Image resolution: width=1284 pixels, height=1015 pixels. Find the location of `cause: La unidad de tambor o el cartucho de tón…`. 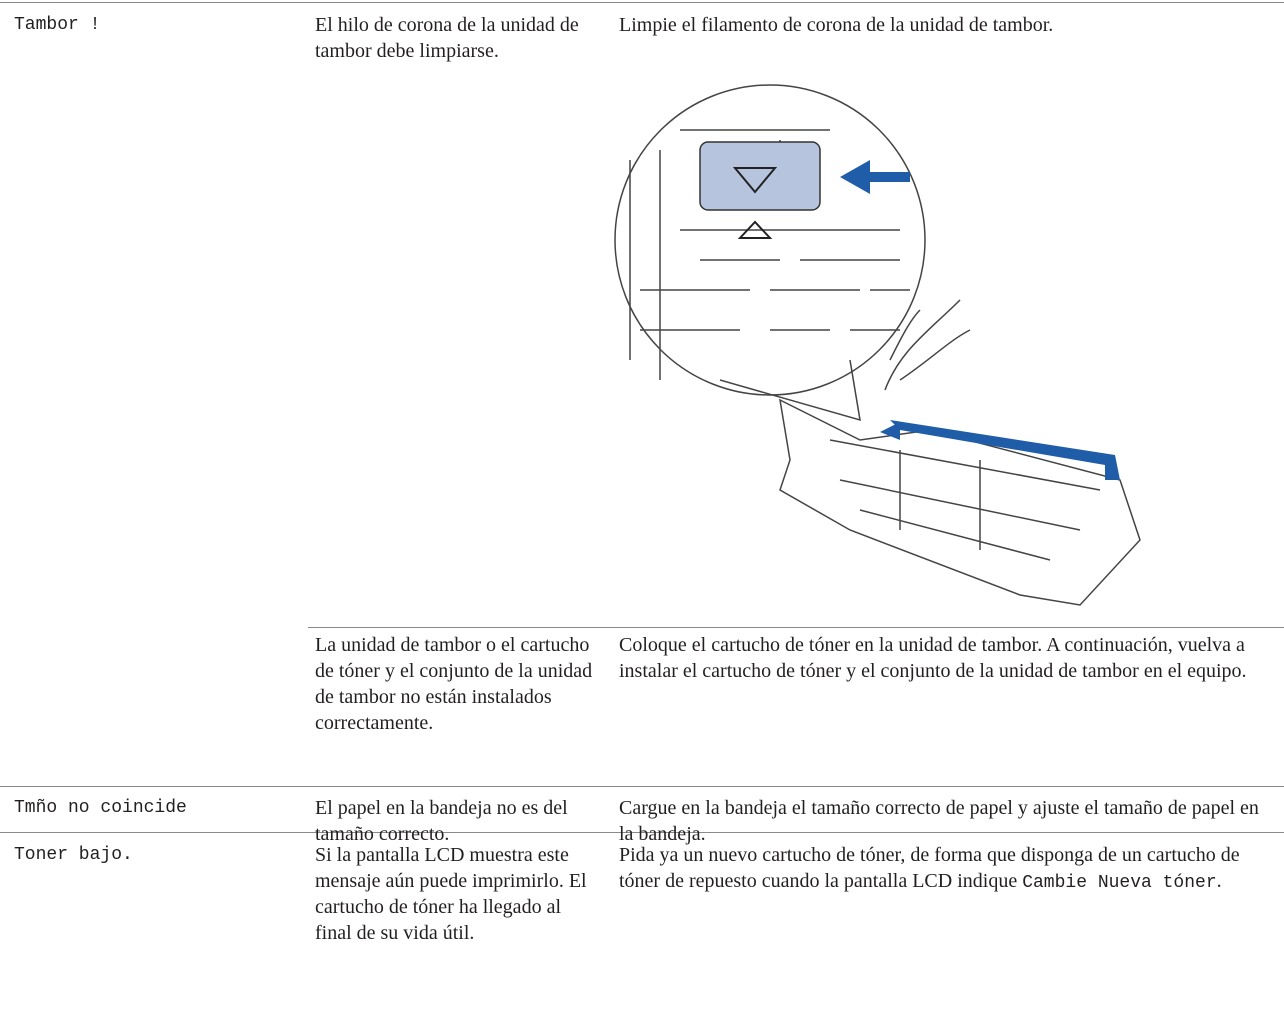

cause: La unidad de tambor o el cartucho de tón… is located at coordinates (454, 684).